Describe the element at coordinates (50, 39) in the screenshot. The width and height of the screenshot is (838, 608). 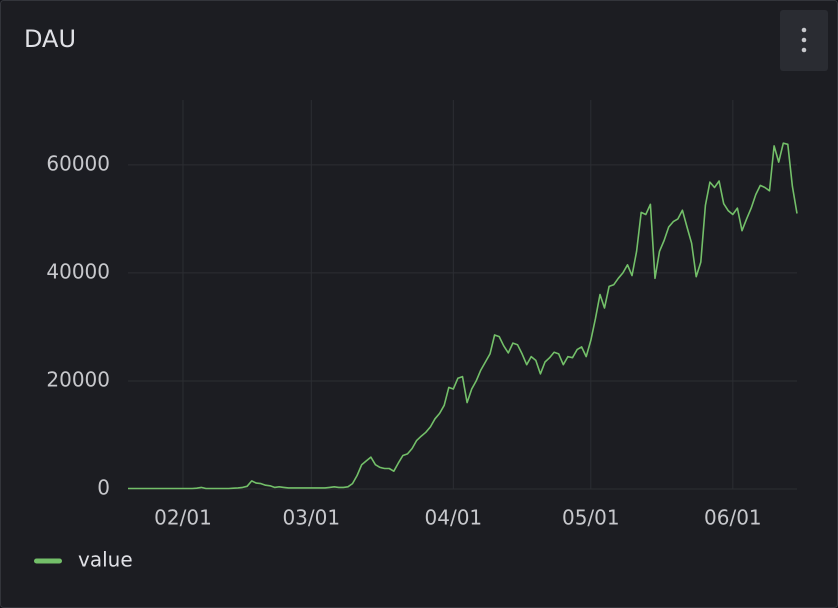
I see `panel-title: DAU` at that location.